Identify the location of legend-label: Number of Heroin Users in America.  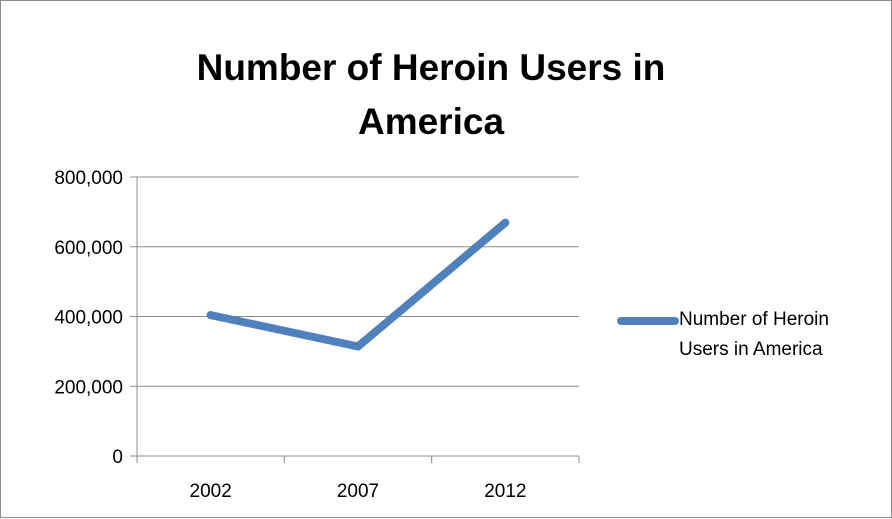
(754, 334).